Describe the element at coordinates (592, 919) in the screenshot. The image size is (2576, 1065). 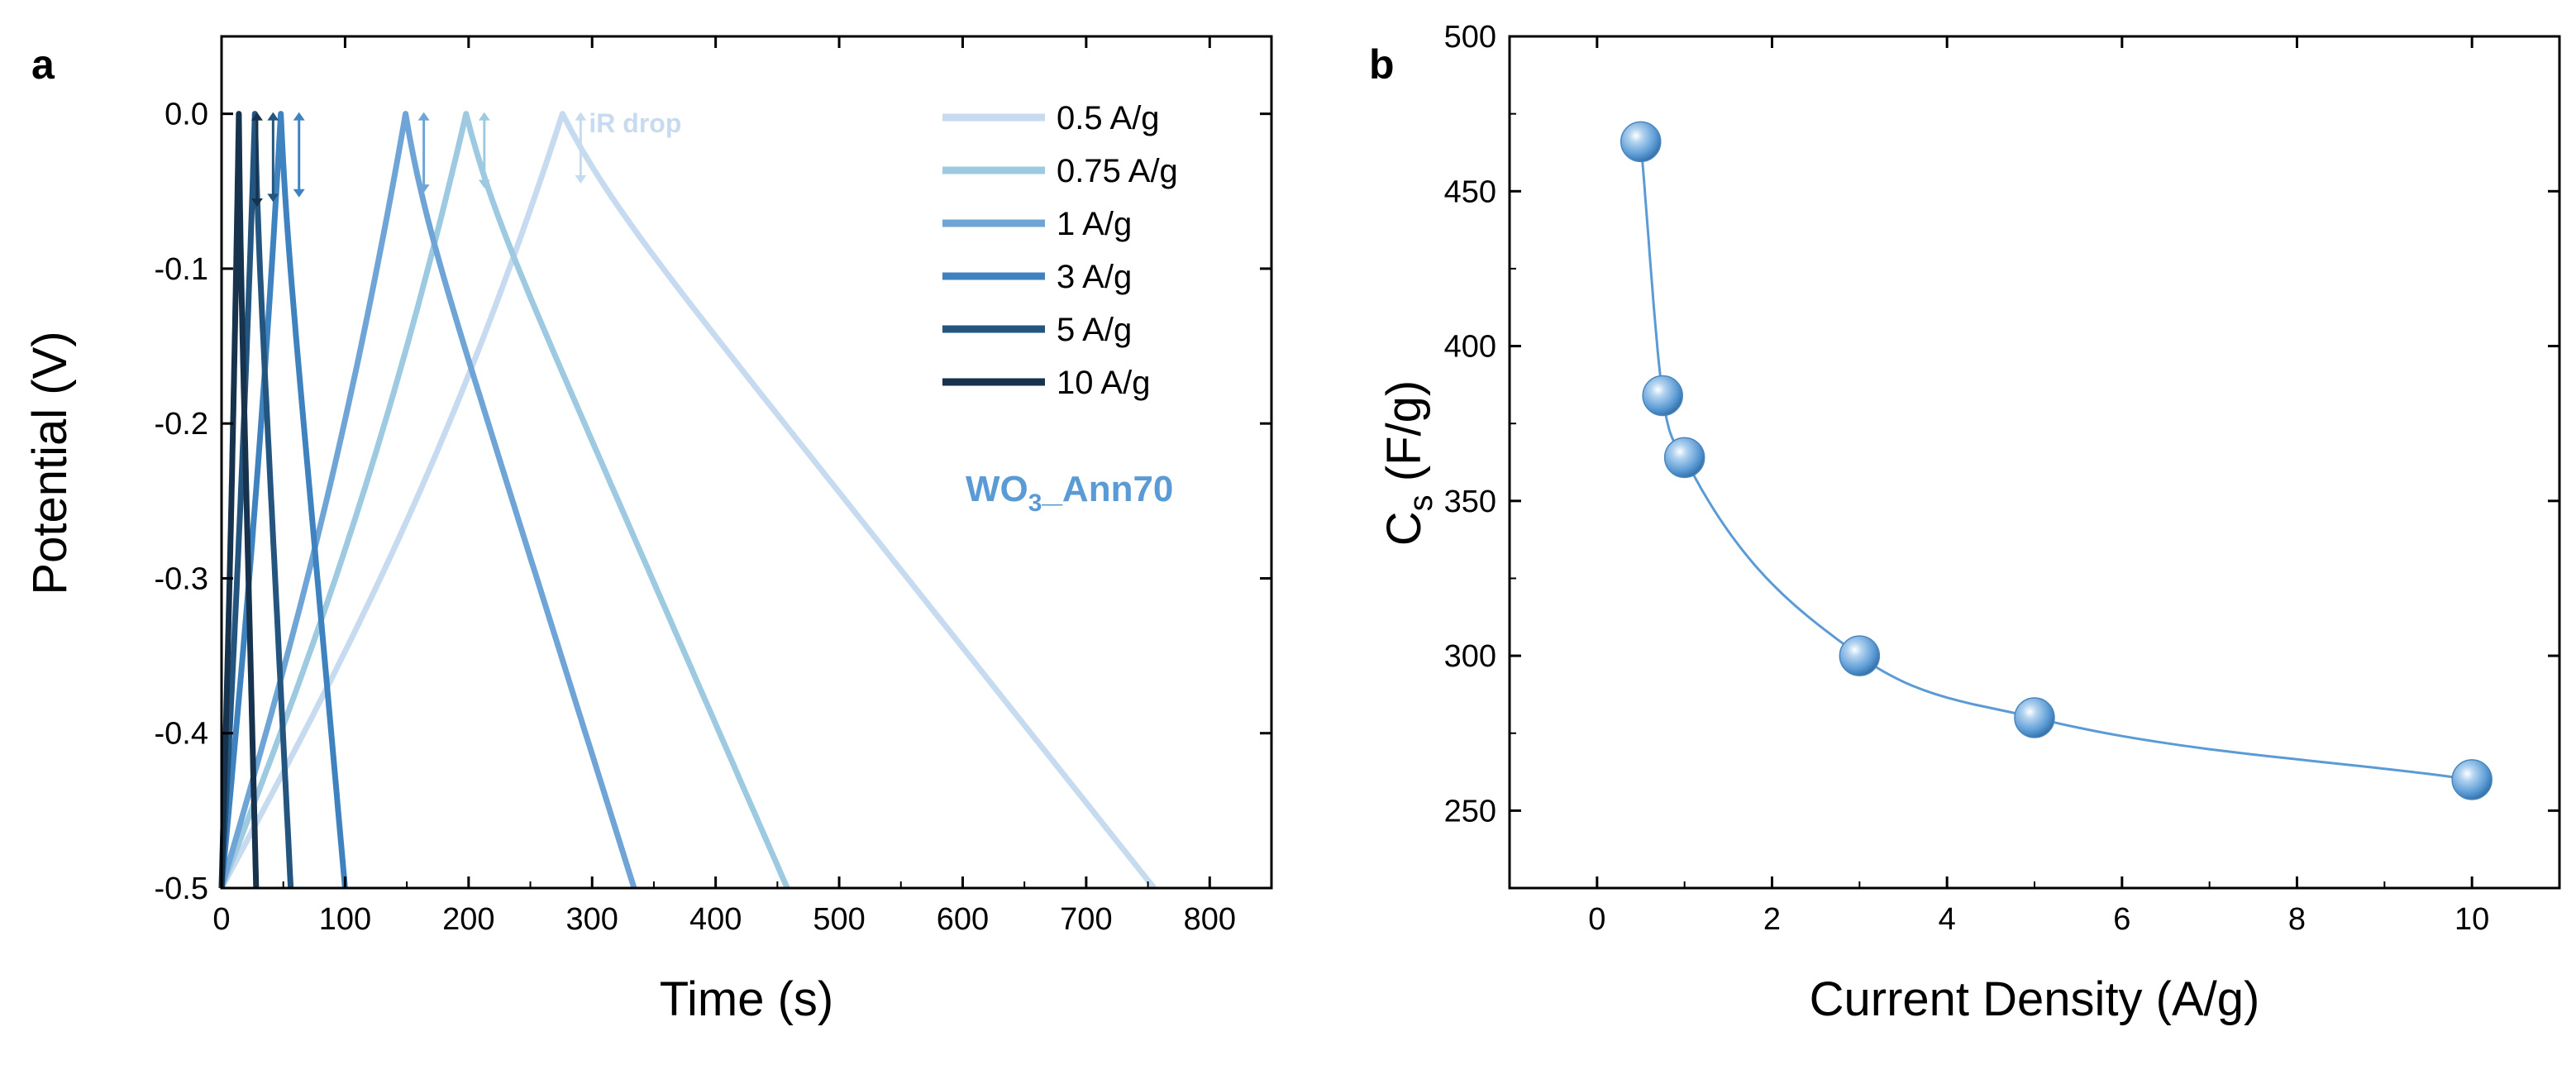
I see `x-tick-label: 300` at that location.